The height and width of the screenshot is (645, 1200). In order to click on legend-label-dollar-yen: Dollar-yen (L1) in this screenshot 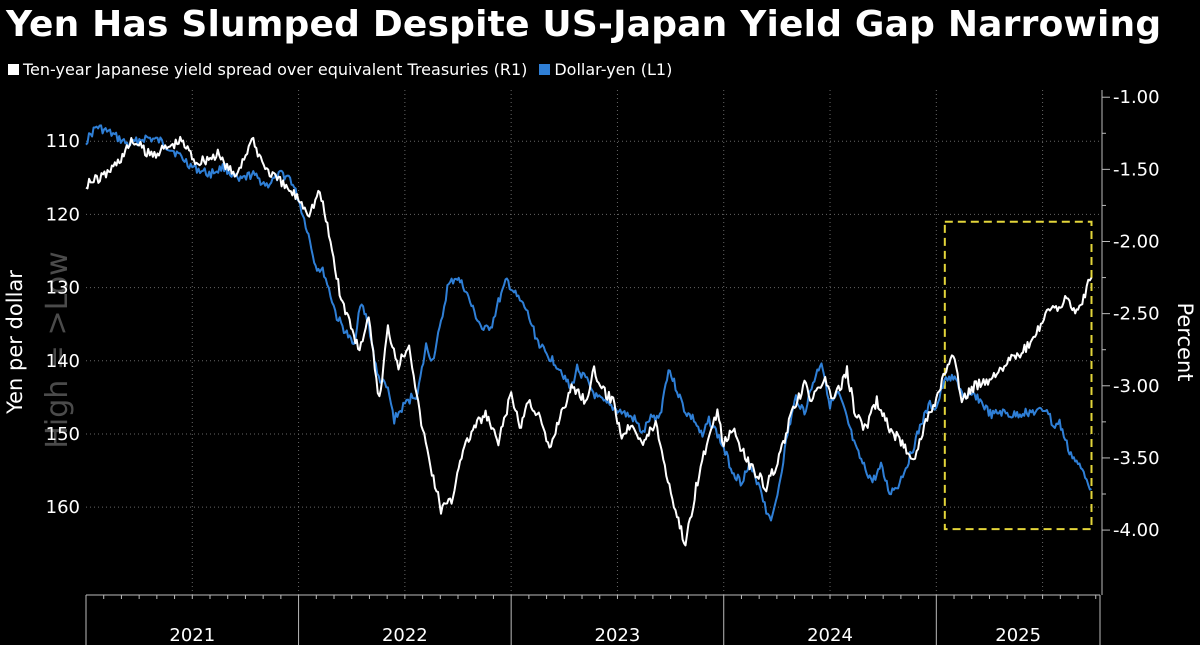, I will do `click(613, 69)`.